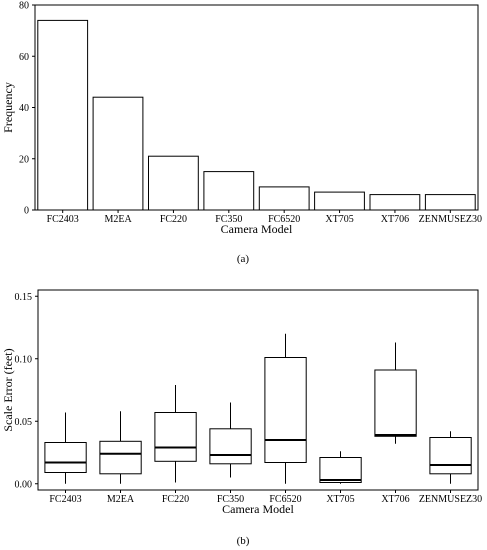 Image resolution: width=487 pixels, height=550 pixels. What do you see at coordinates (118, 153) in the screenshot?
I see `bar-m2ea` at bounding box center [118, 153].